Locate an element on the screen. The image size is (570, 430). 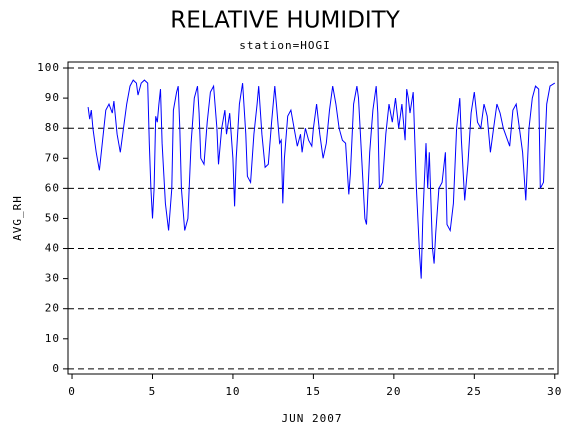
x-tick-label: 10 is located at coordinates (232, 391).